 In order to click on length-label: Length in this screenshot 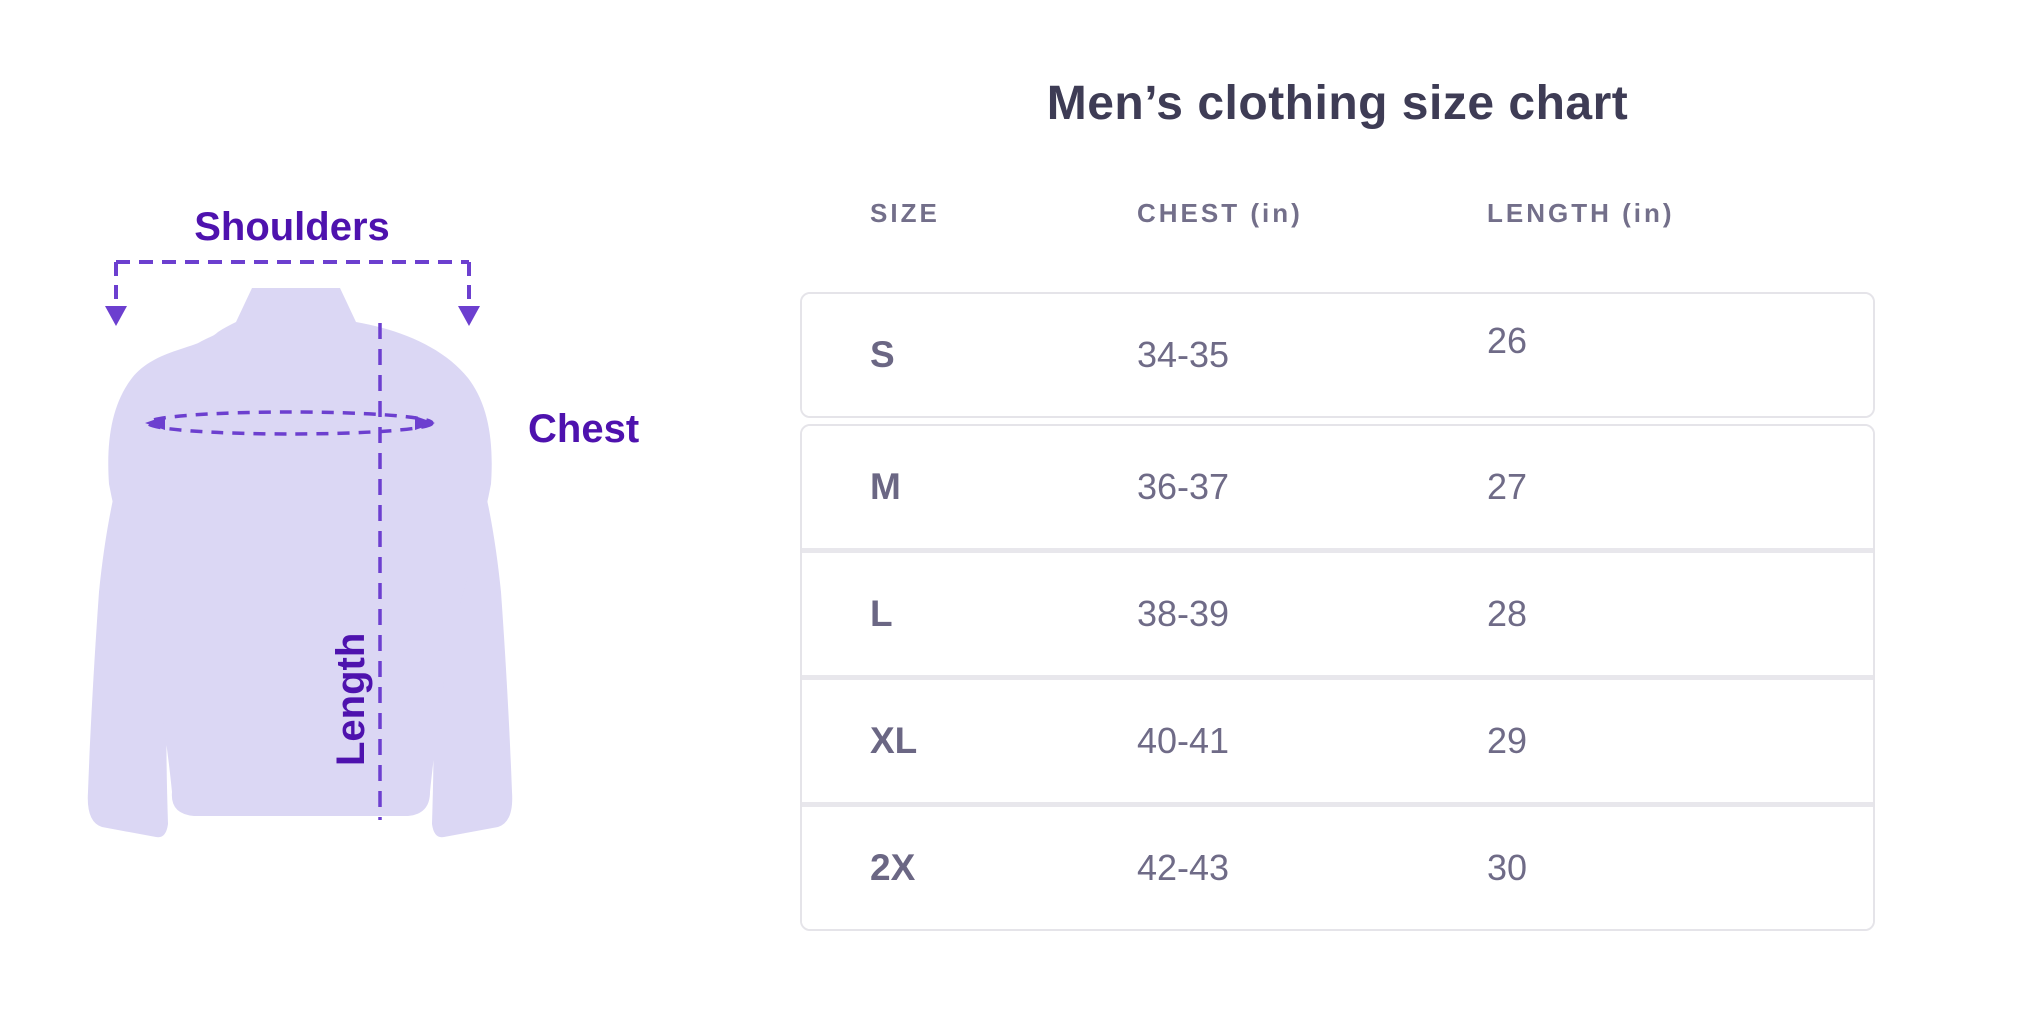, I will do `click(351, 699)`.